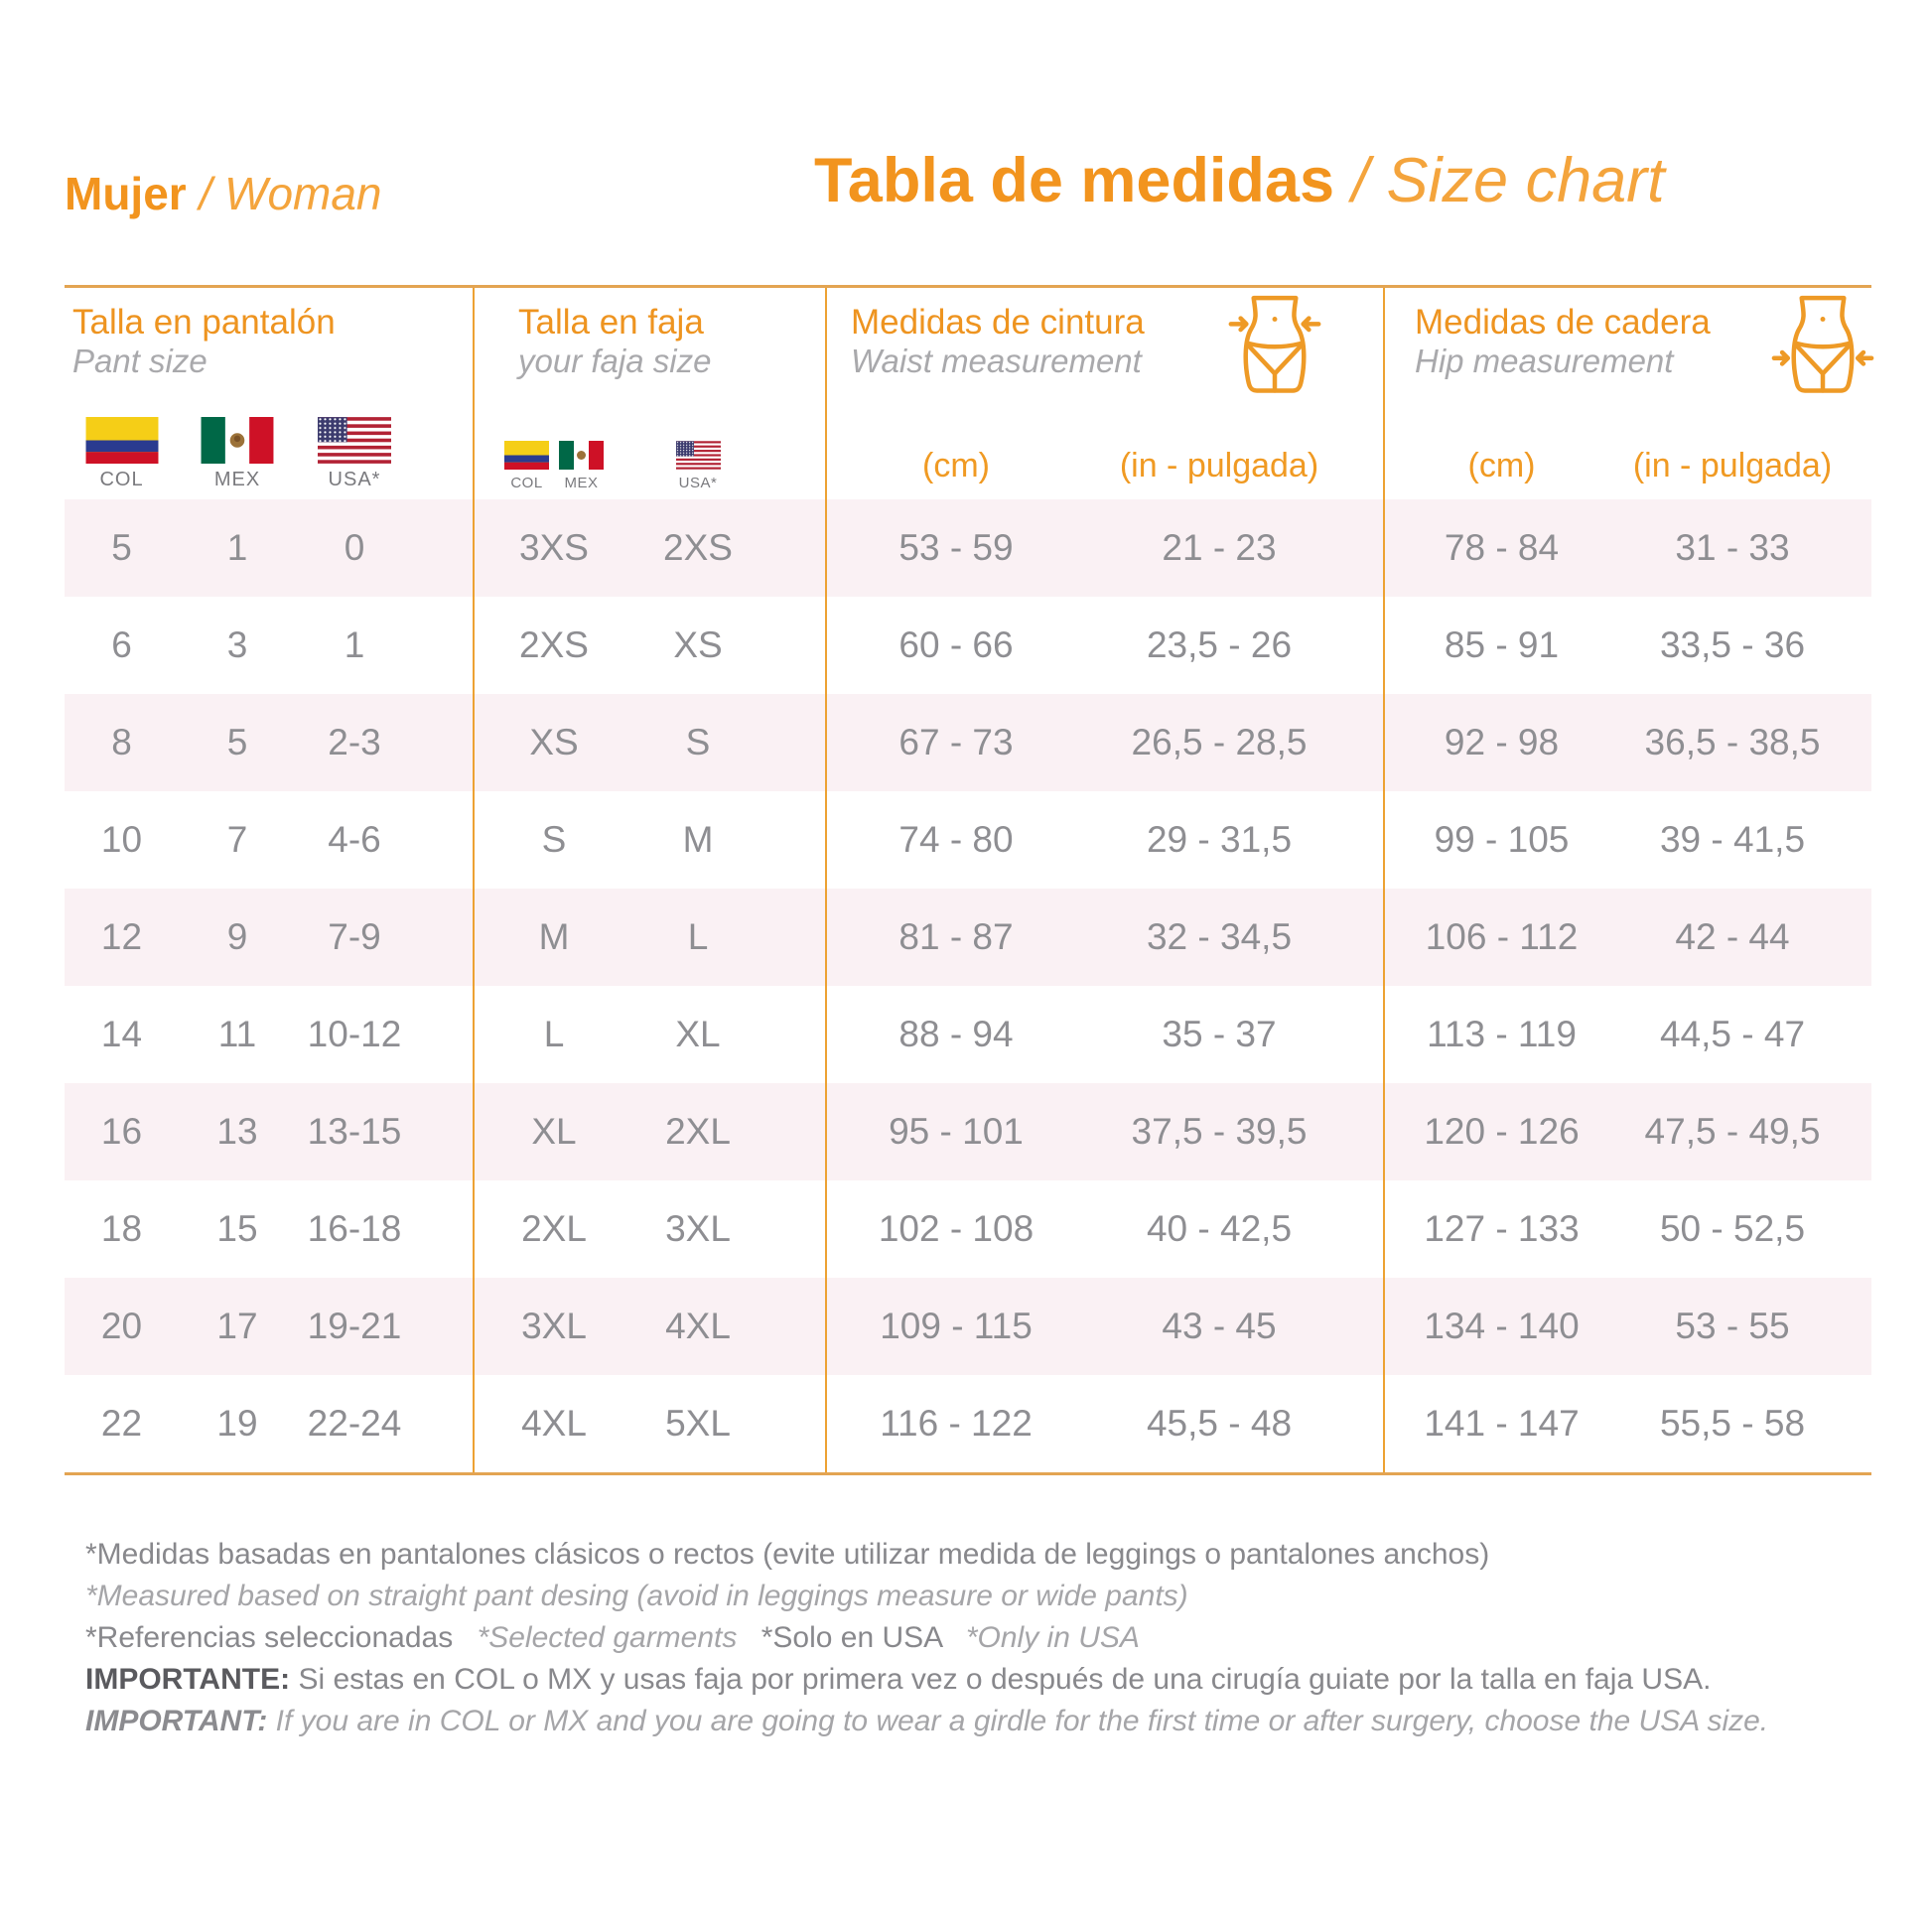 Image resolution: width=1932 pixels, height=1932 pixels. What do you see at coordinates (204, 342) in the screenshot?
I see `pant-size-title: Talla en pantalón Pant size` at bounding box center [204, 342].